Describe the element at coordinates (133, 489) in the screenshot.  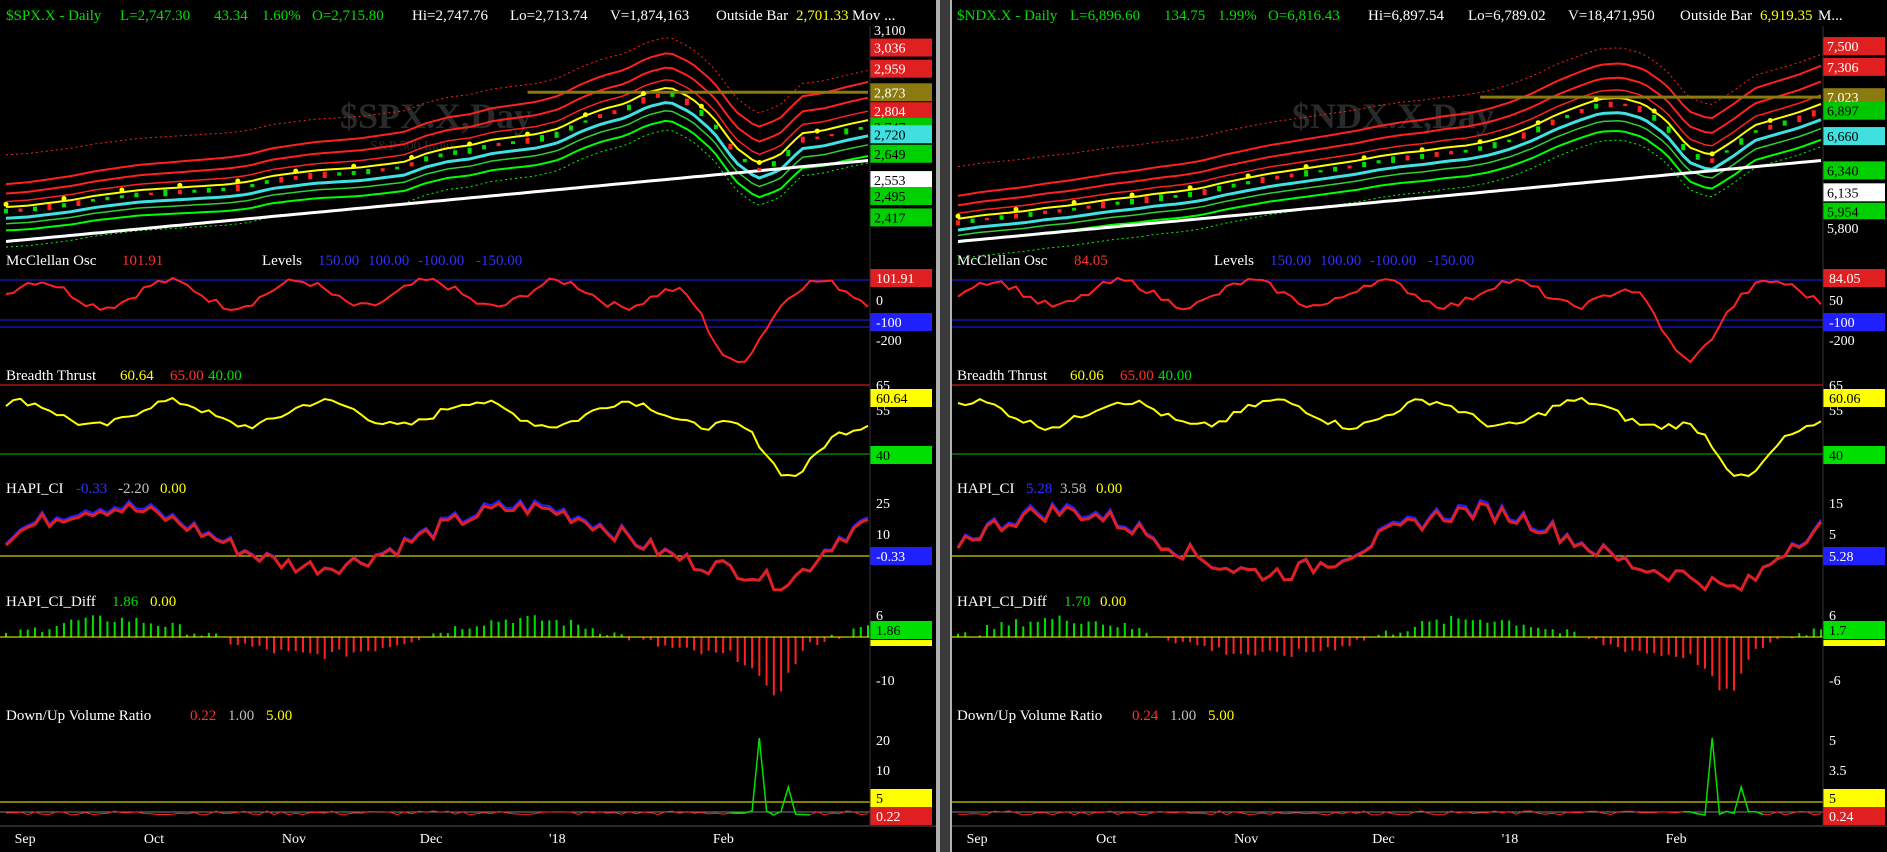
I see `spx-hapi-v2: -2.20` at that location.